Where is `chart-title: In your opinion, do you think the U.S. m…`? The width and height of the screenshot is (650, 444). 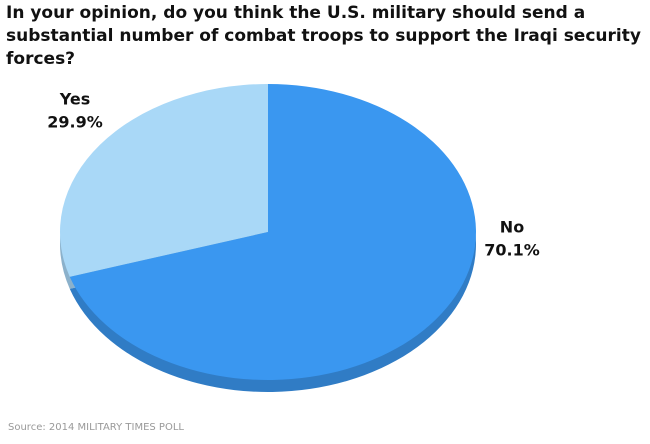 chart-title: In your opinion, do you think the U.S. m… is located at coordinates (323, 36).